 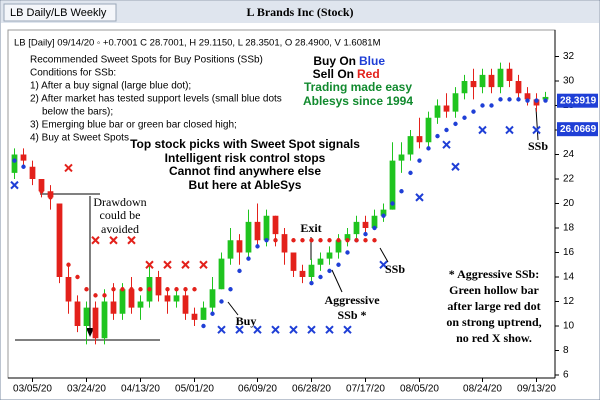 I want to click on tab-label: LB Daily/LB Weekly, so click(x=58, y=13).